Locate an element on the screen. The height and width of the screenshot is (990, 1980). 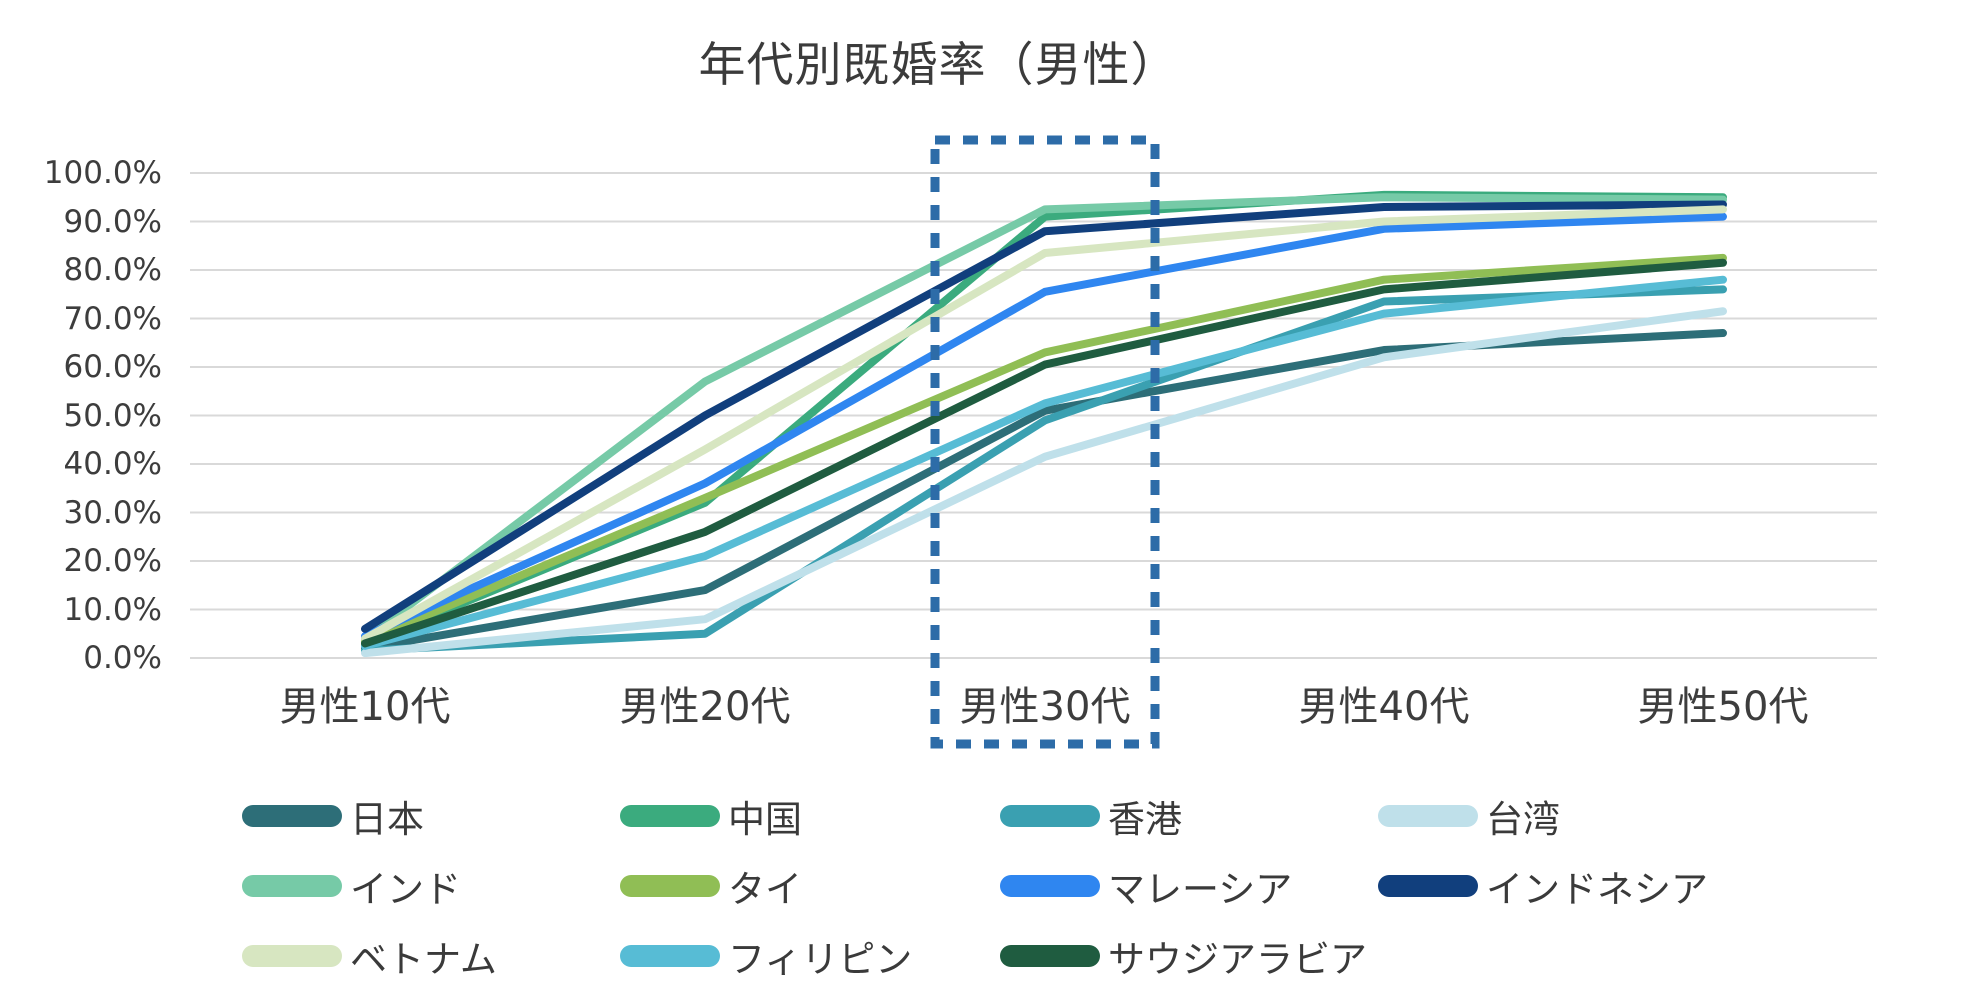
legend-swatch-philippines is located at coordinates (670, 956).